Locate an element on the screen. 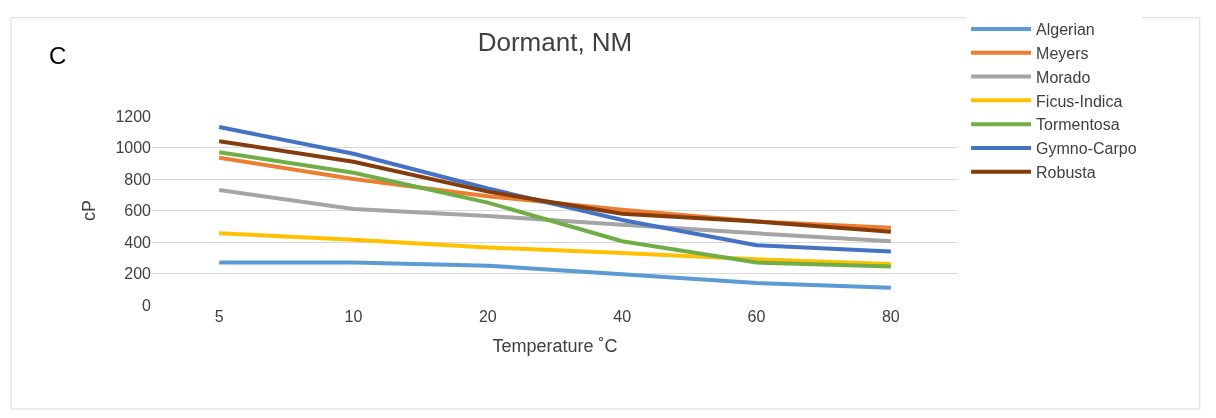  x-axis-title: Temperature ˚C is located at coordinates (555, 346).